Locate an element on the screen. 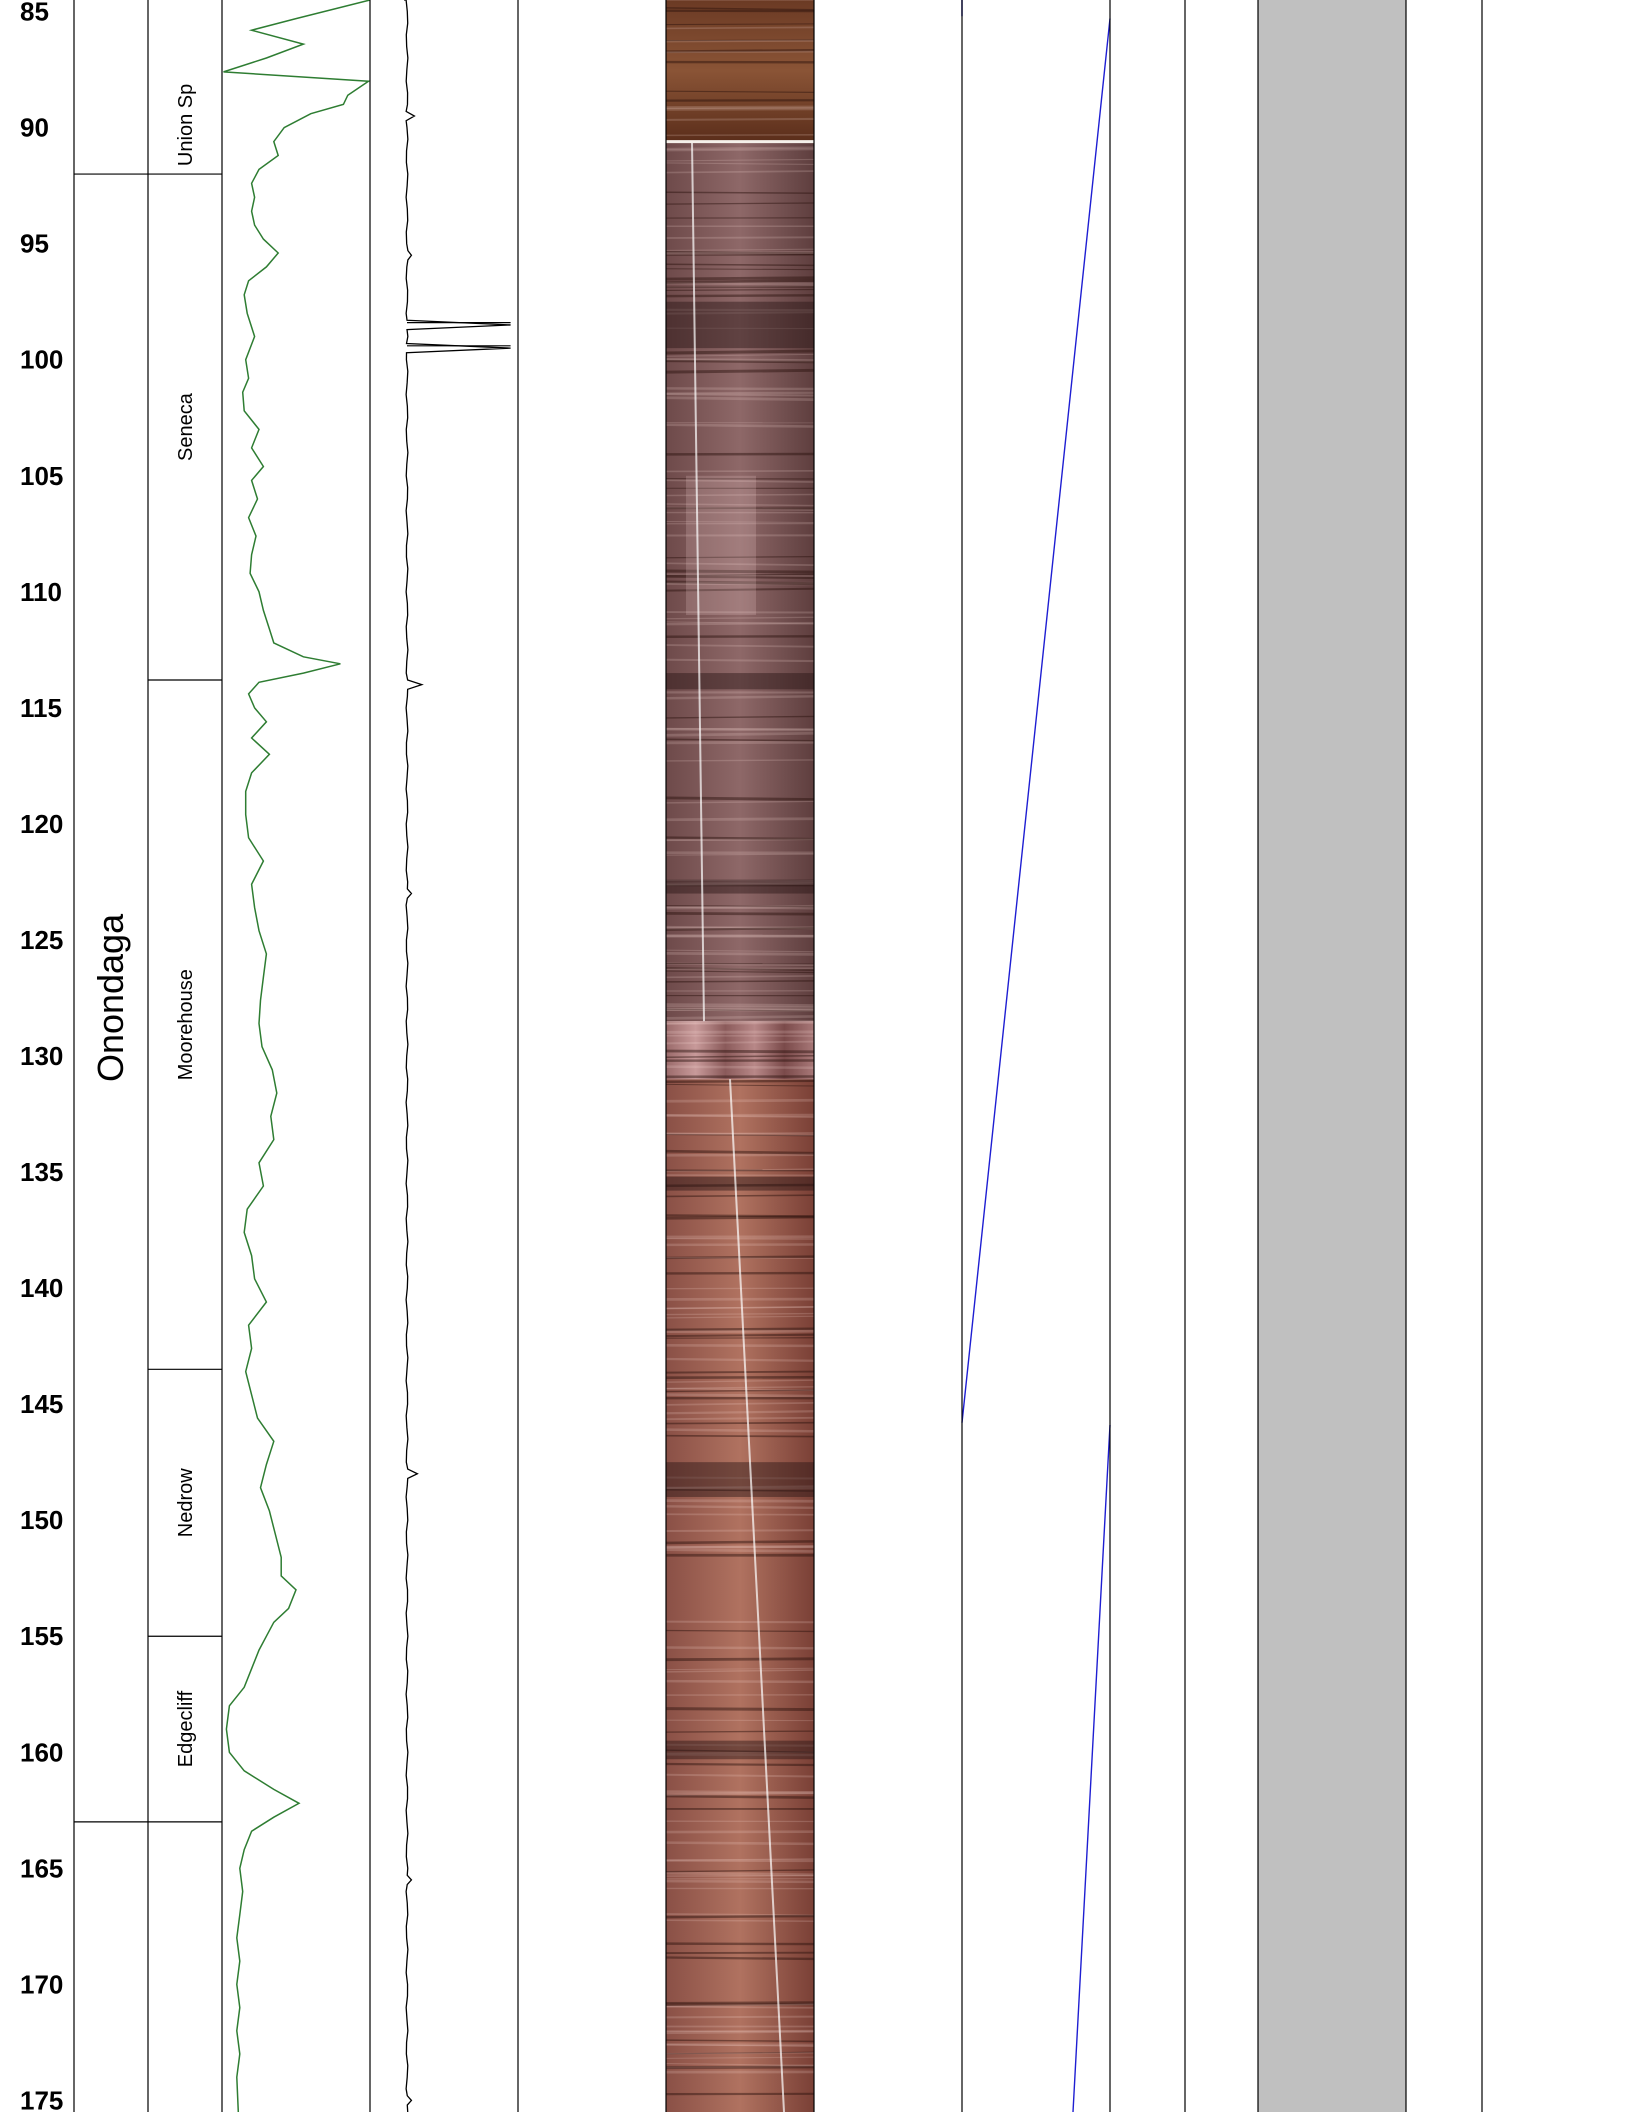 The width and height of the screenshot is (1632, 2112). core-image-track is located at coordinates (740, 1056).